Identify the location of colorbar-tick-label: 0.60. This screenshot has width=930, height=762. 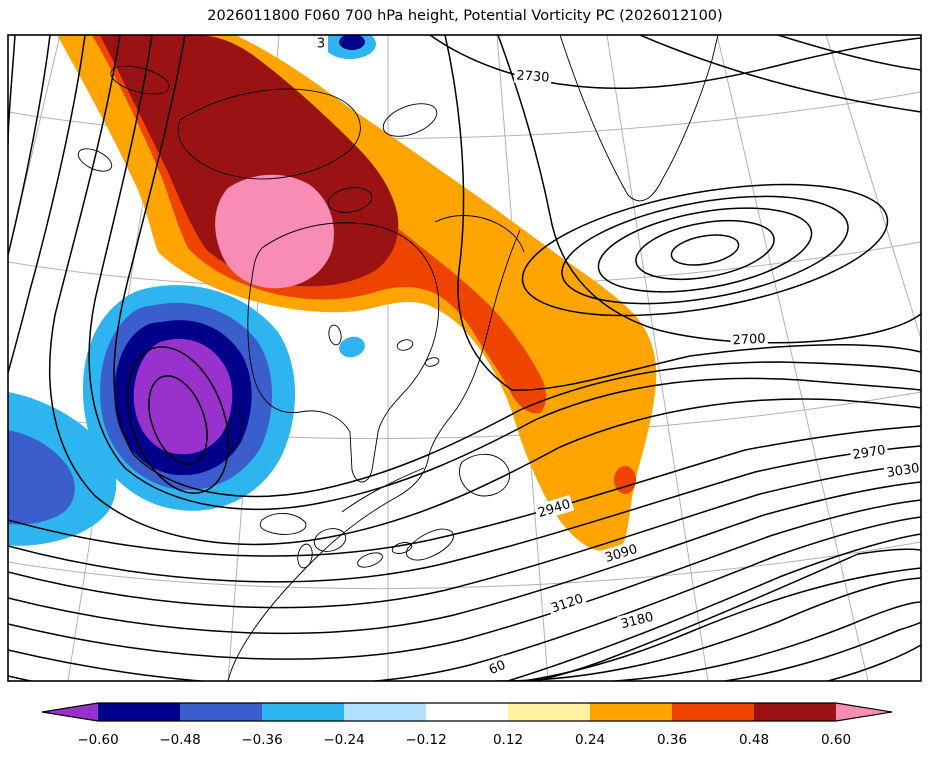
(836, 740).